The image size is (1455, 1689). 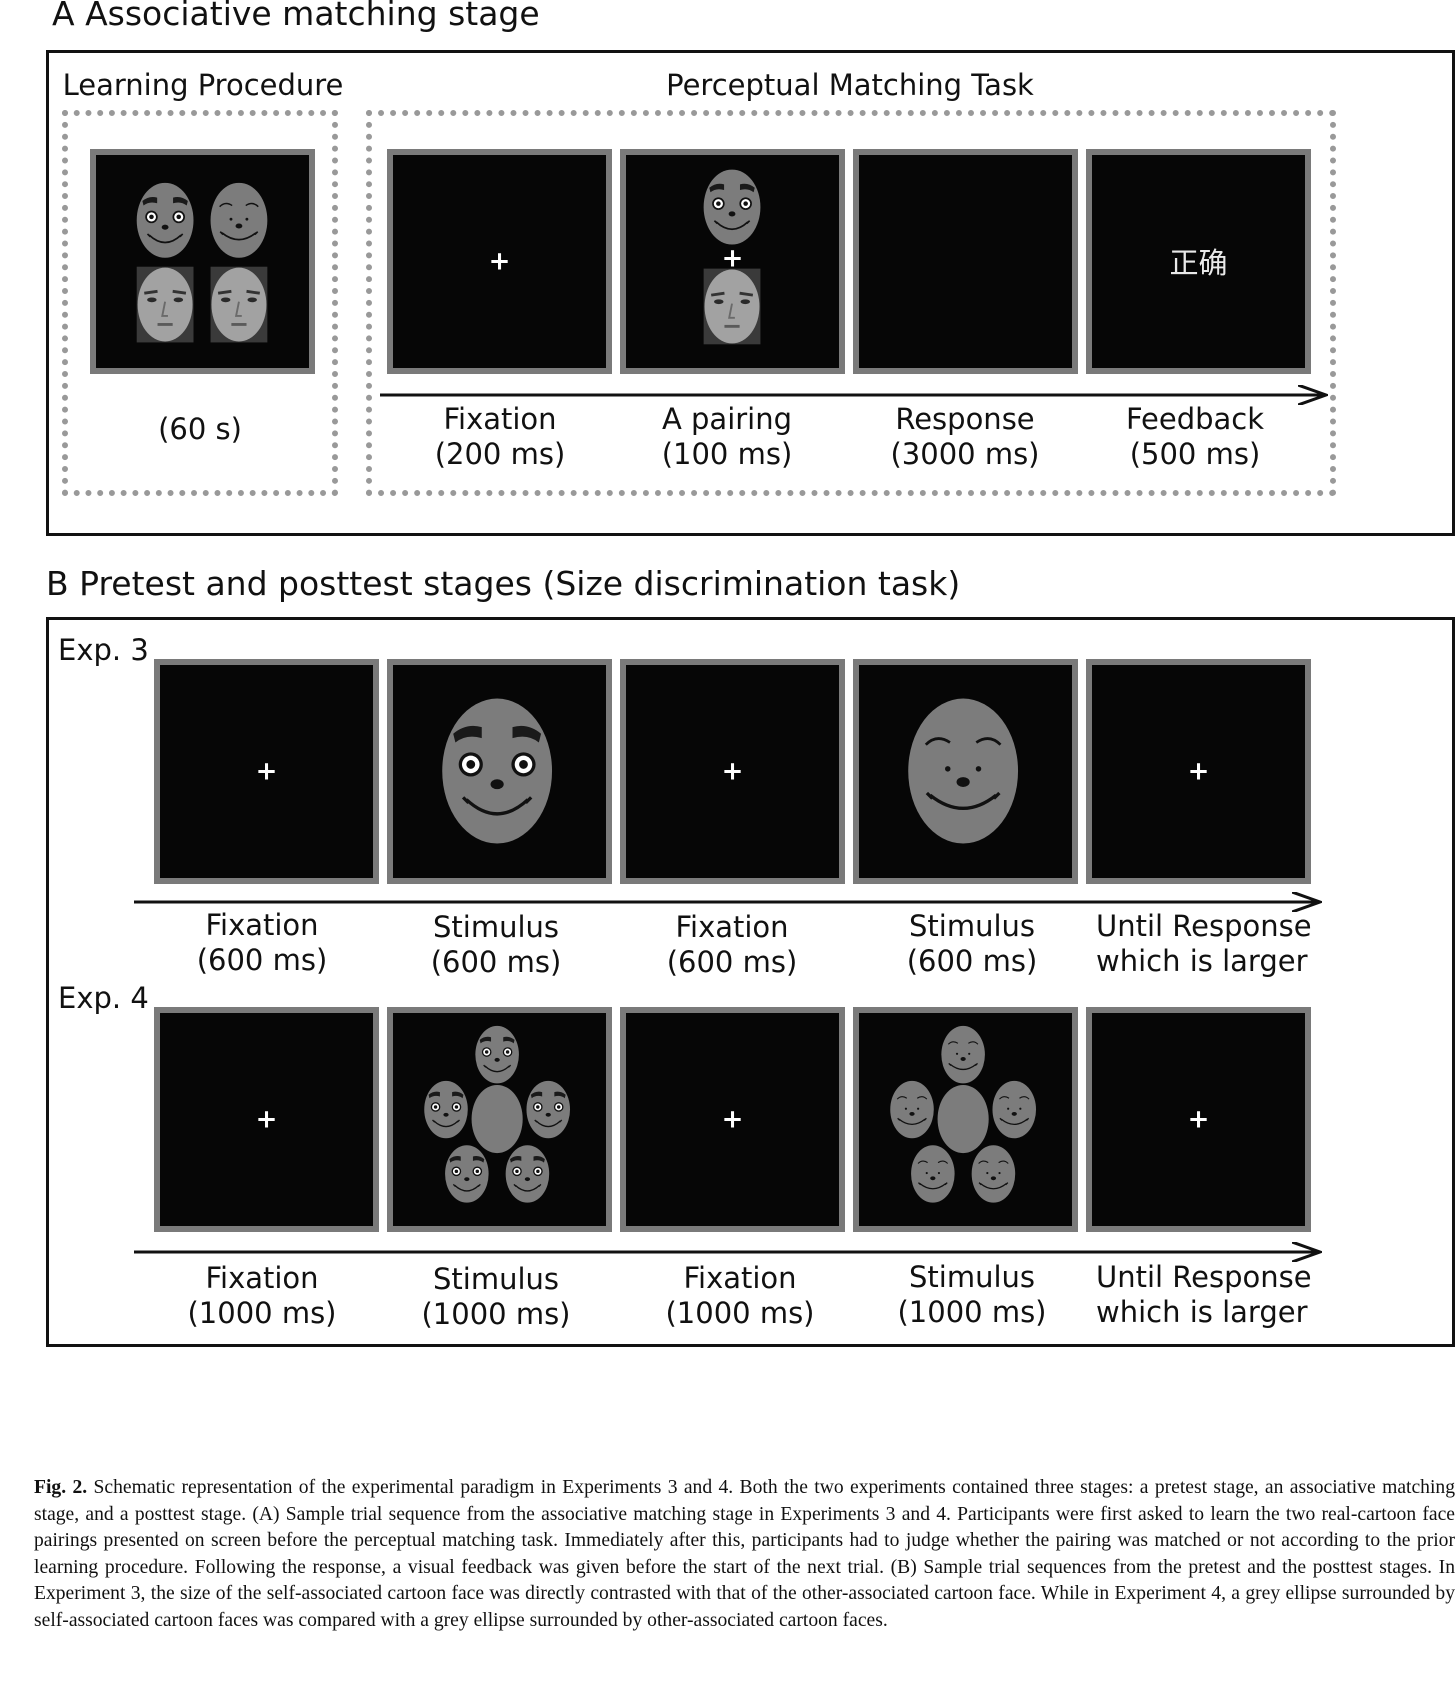 I want to click on learning-procedure-box, so click(x=200, y=303).